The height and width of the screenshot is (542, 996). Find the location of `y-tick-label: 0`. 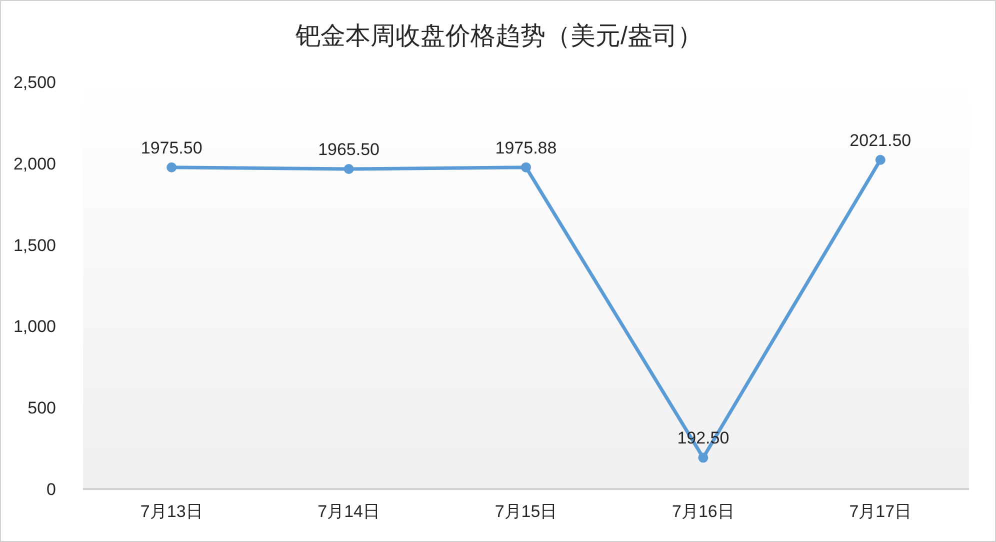

y-tick-label: 0 is located at coordinates (51, 490).